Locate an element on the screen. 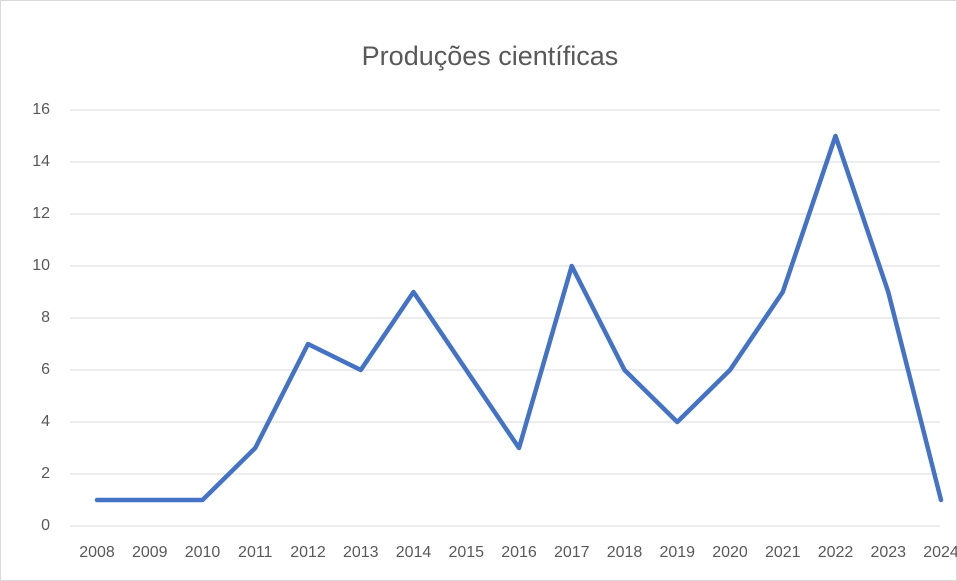 This screenshot has height=581, width=957. y-tick-label: 8 is located at coordinates (45, 317).